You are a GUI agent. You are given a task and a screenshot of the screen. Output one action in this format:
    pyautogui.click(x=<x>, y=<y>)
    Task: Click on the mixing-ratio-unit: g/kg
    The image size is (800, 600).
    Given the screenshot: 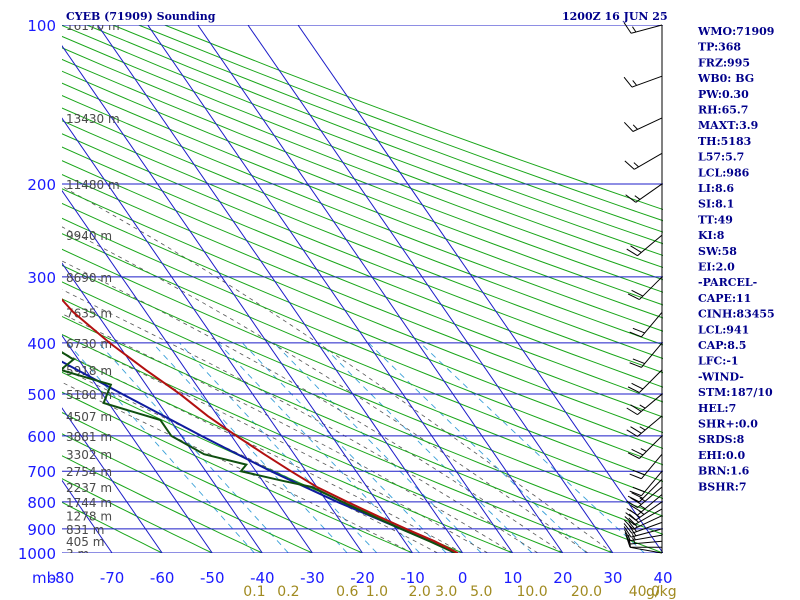 What is the action you would take?
    pyautogui.click(x=661, y=592)
    